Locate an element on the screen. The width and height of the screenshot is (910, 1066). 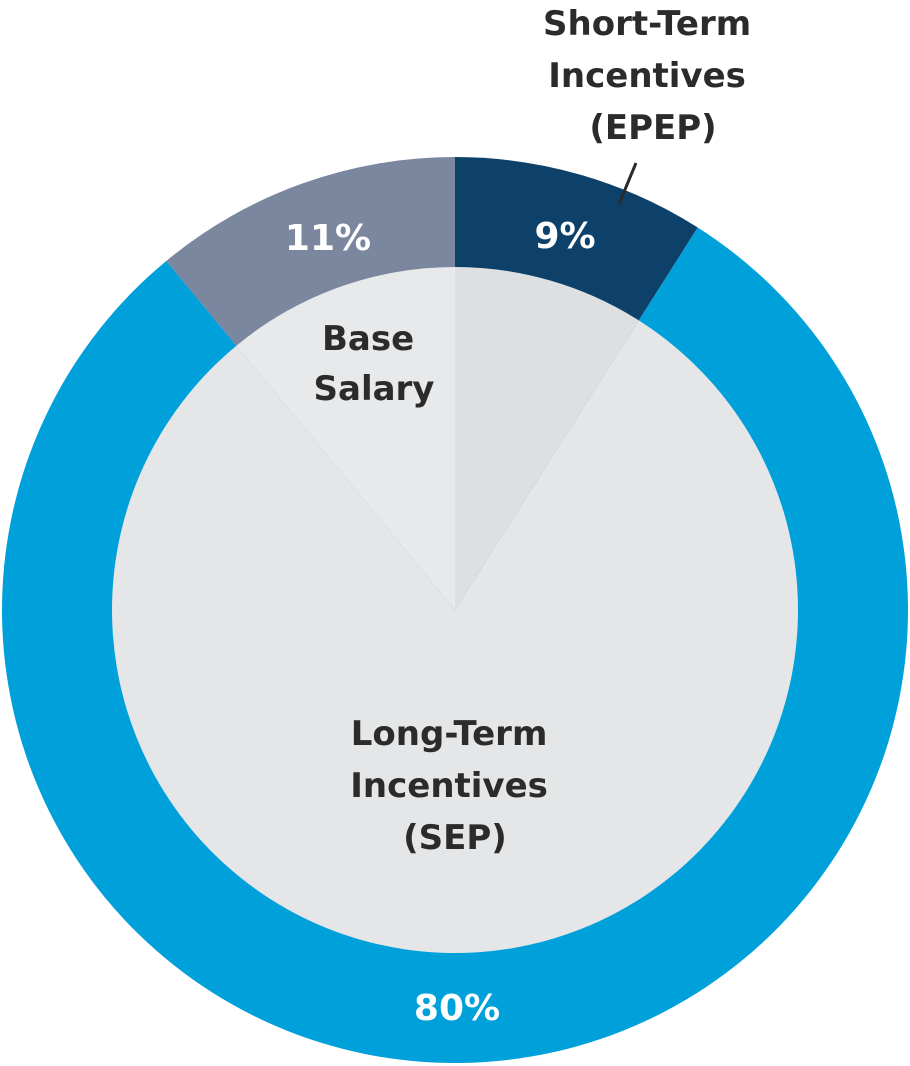
category-label-base: Base Salary is located at coordinates (374, 364).